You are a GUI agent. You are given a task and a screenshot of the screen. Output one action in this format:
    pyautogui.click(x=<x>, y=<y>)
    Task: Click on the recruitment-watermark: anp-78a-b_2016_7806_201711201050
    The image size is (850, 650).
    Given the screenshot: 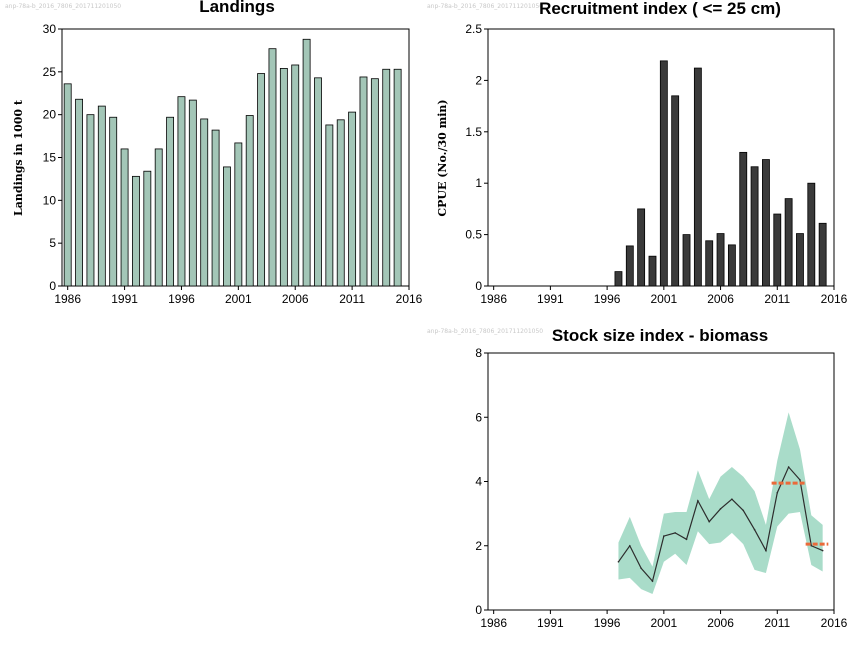 What is the action you would take?
    pyautogui.click(x=485, y=6)
    